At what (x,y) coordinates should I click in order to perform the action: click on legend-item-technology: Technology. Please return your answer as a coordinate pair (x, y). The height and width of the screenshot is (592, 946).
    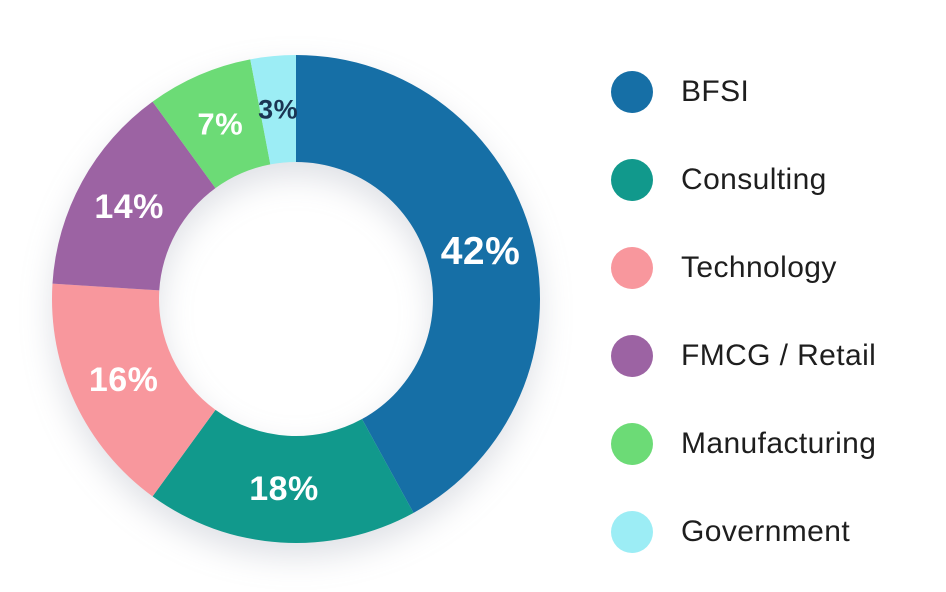
    Looking at the image, I should click on (743, 268).